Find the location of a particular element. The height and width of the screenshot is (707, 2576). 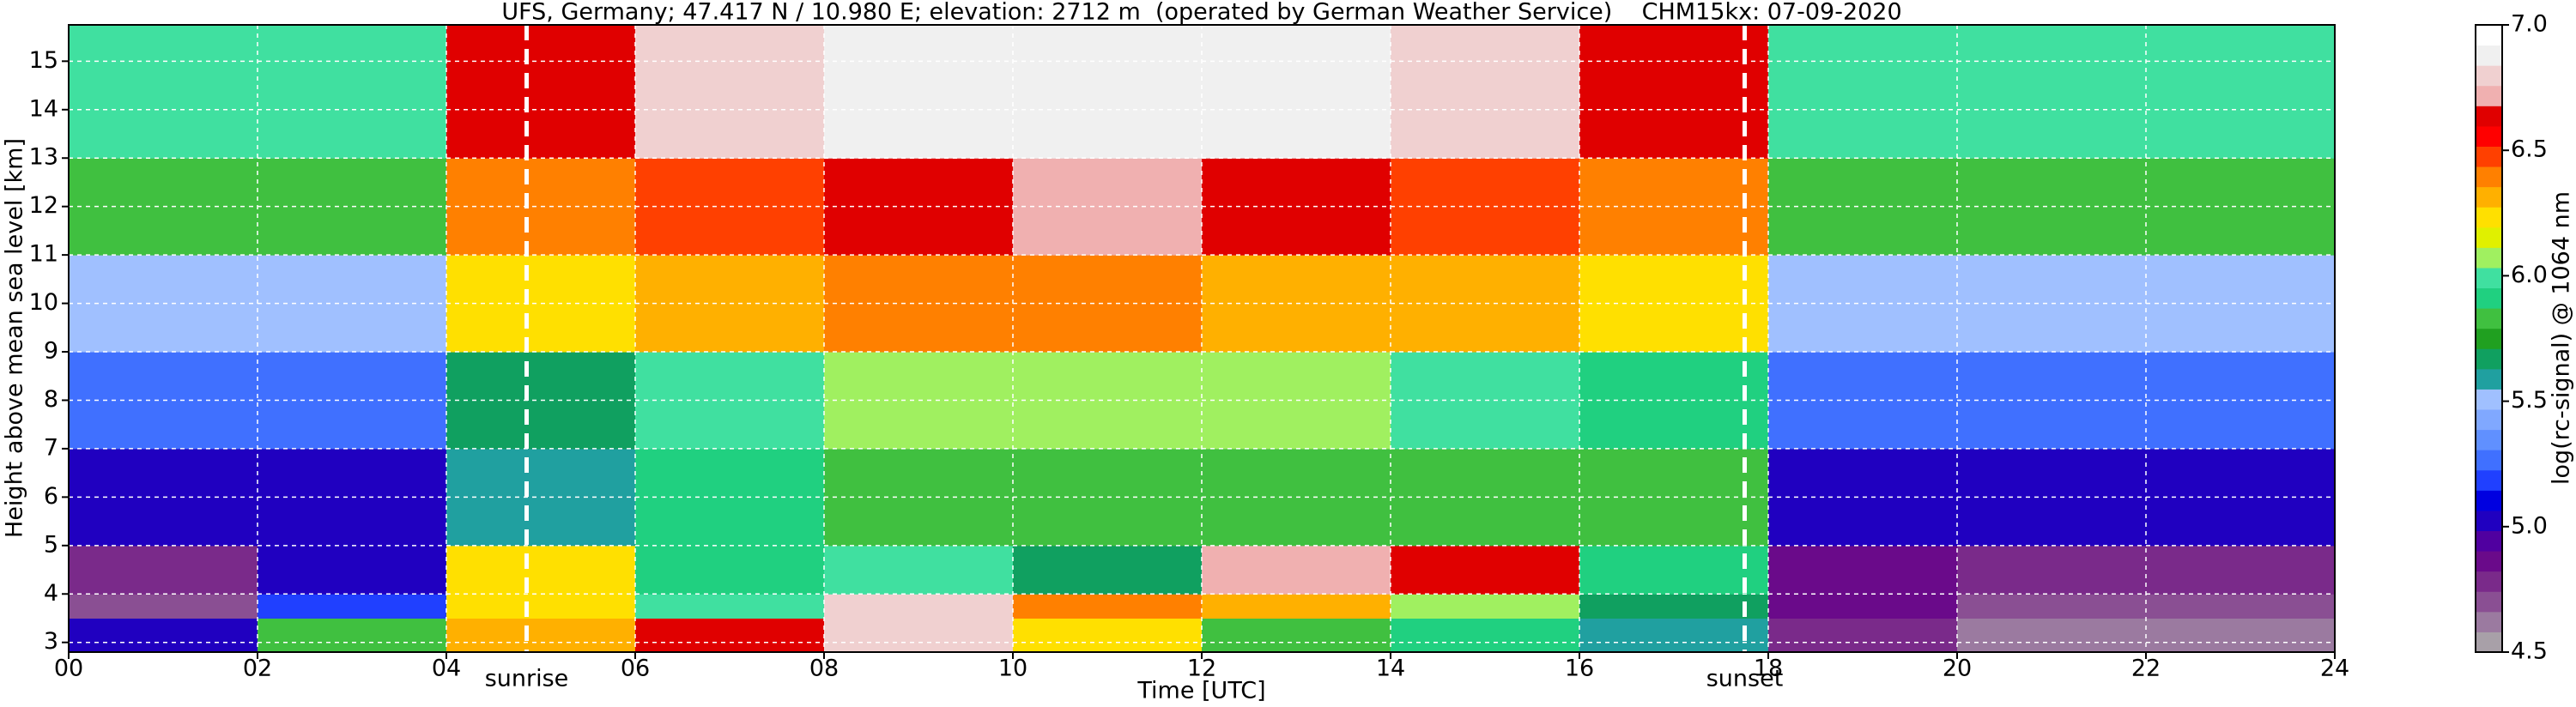

x-tick-label: 06 is located at coordinates (635, 669).